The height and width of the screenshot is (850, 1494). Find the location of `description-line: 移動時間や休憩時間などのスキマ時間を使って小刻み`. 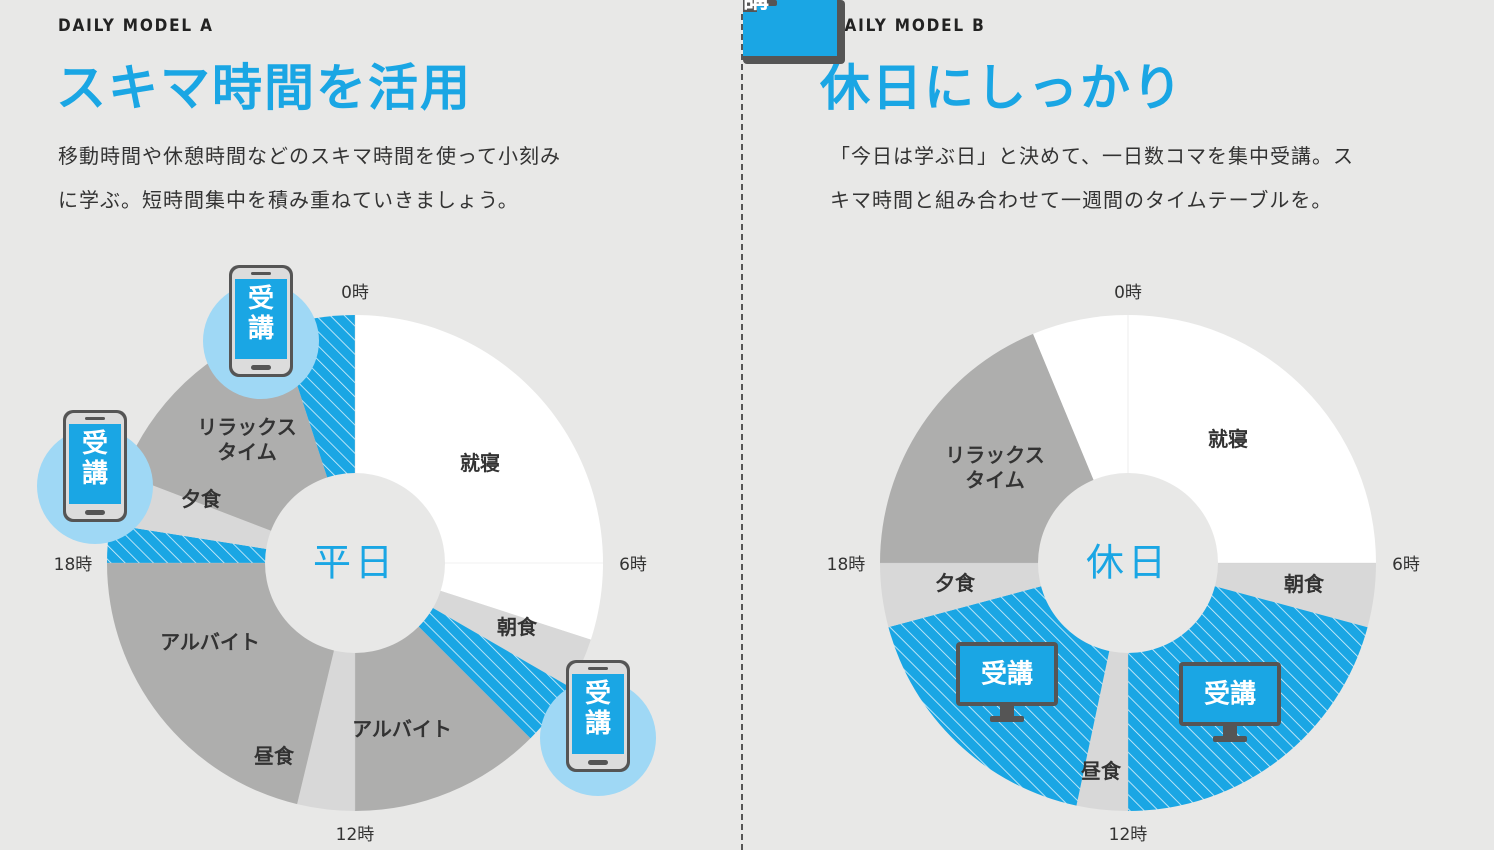

description-line: 移動時間や休憩時間などのスキマ時間を使って小刻み is located at coordinates (309, 156).